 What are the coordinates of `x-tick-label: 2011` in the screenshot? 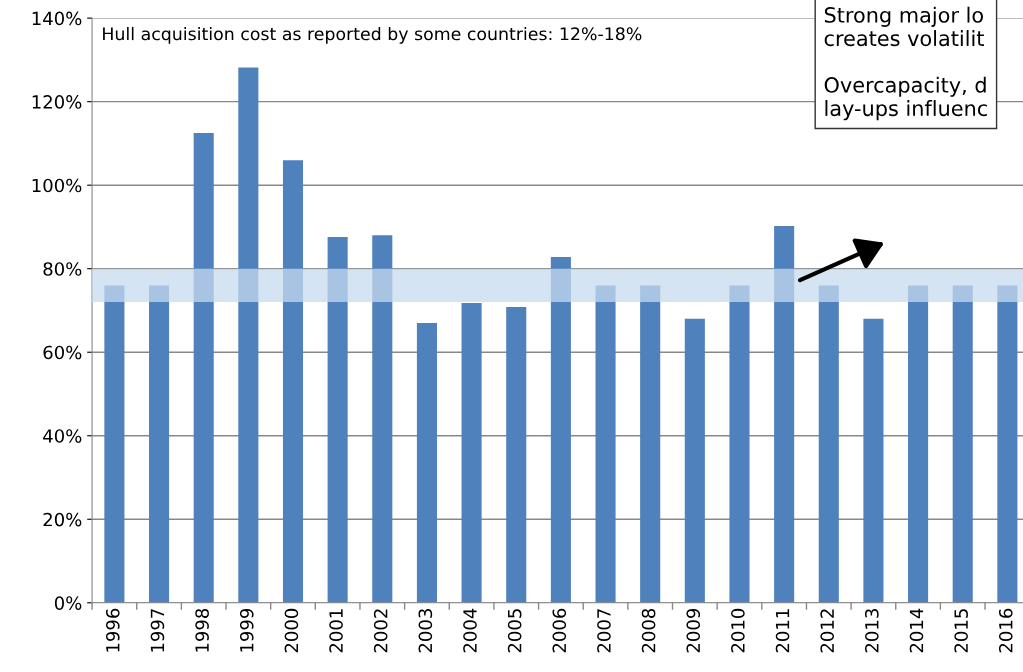 It's located at (782, 631).